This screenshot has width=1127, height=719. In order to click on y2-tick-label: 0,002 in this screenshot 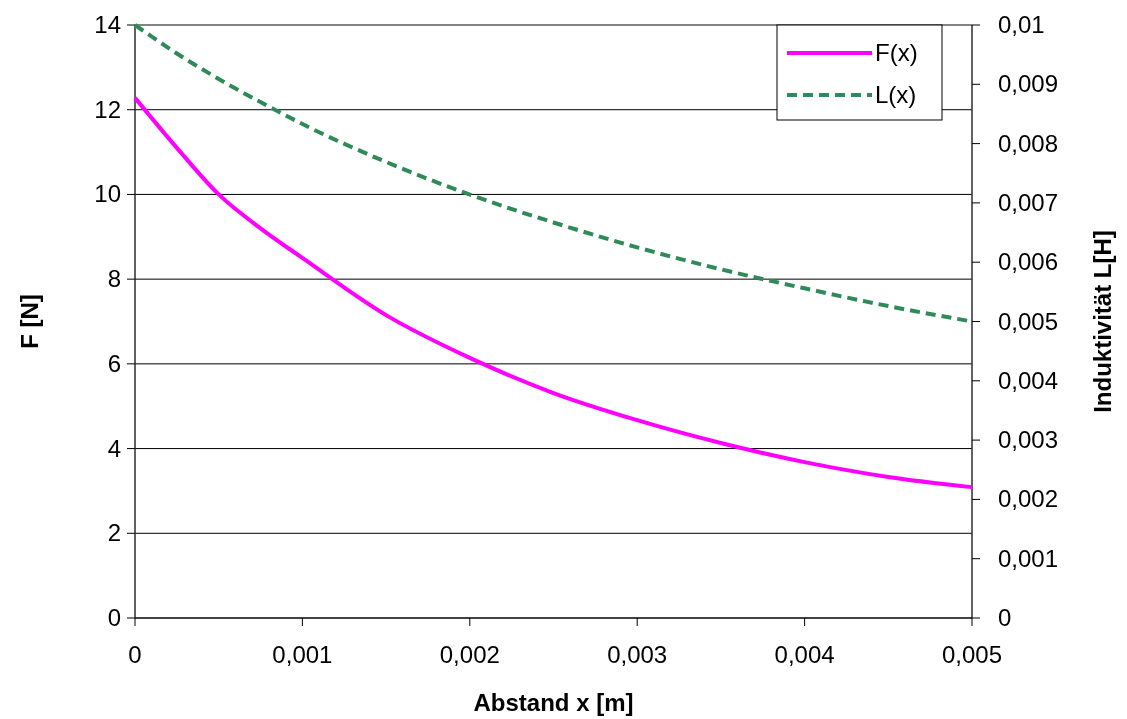, I will do `click(1028, 499)`.